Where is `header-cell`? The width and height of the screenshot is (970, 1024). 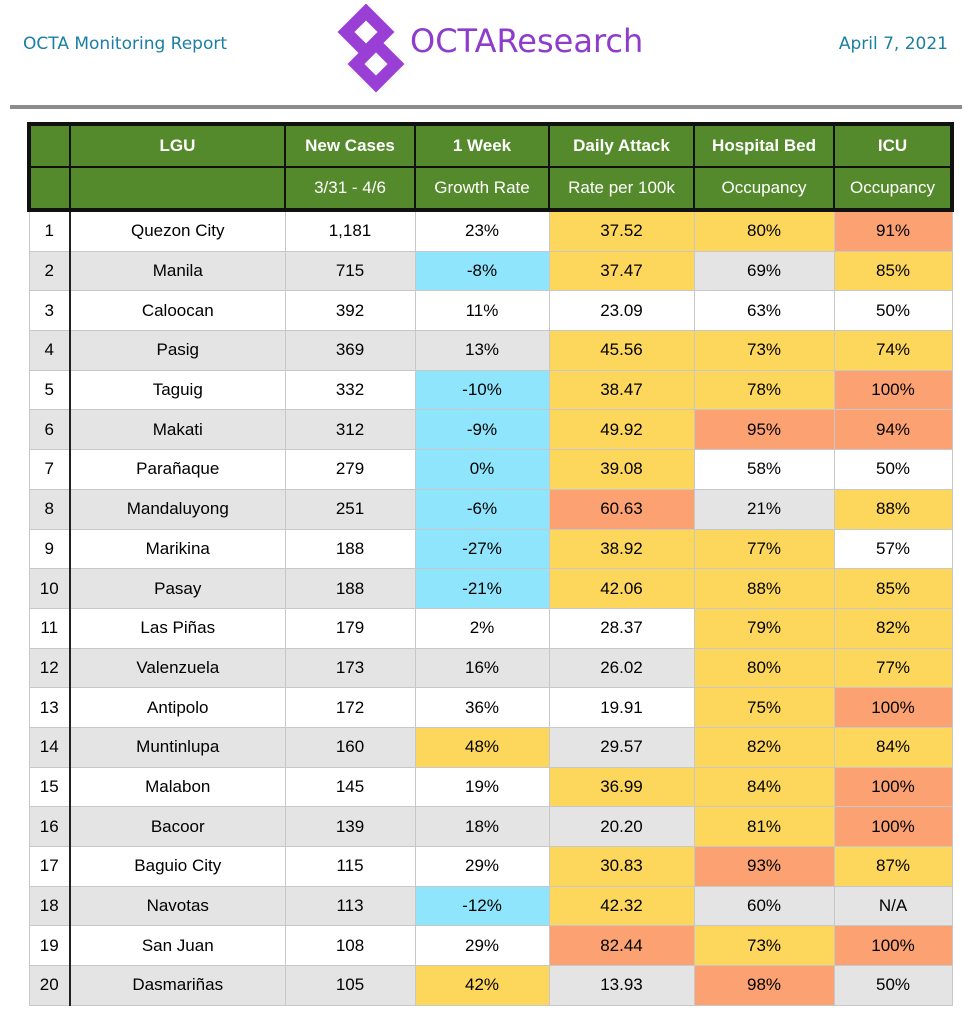 header-cell is located at coordinates (49, 145).